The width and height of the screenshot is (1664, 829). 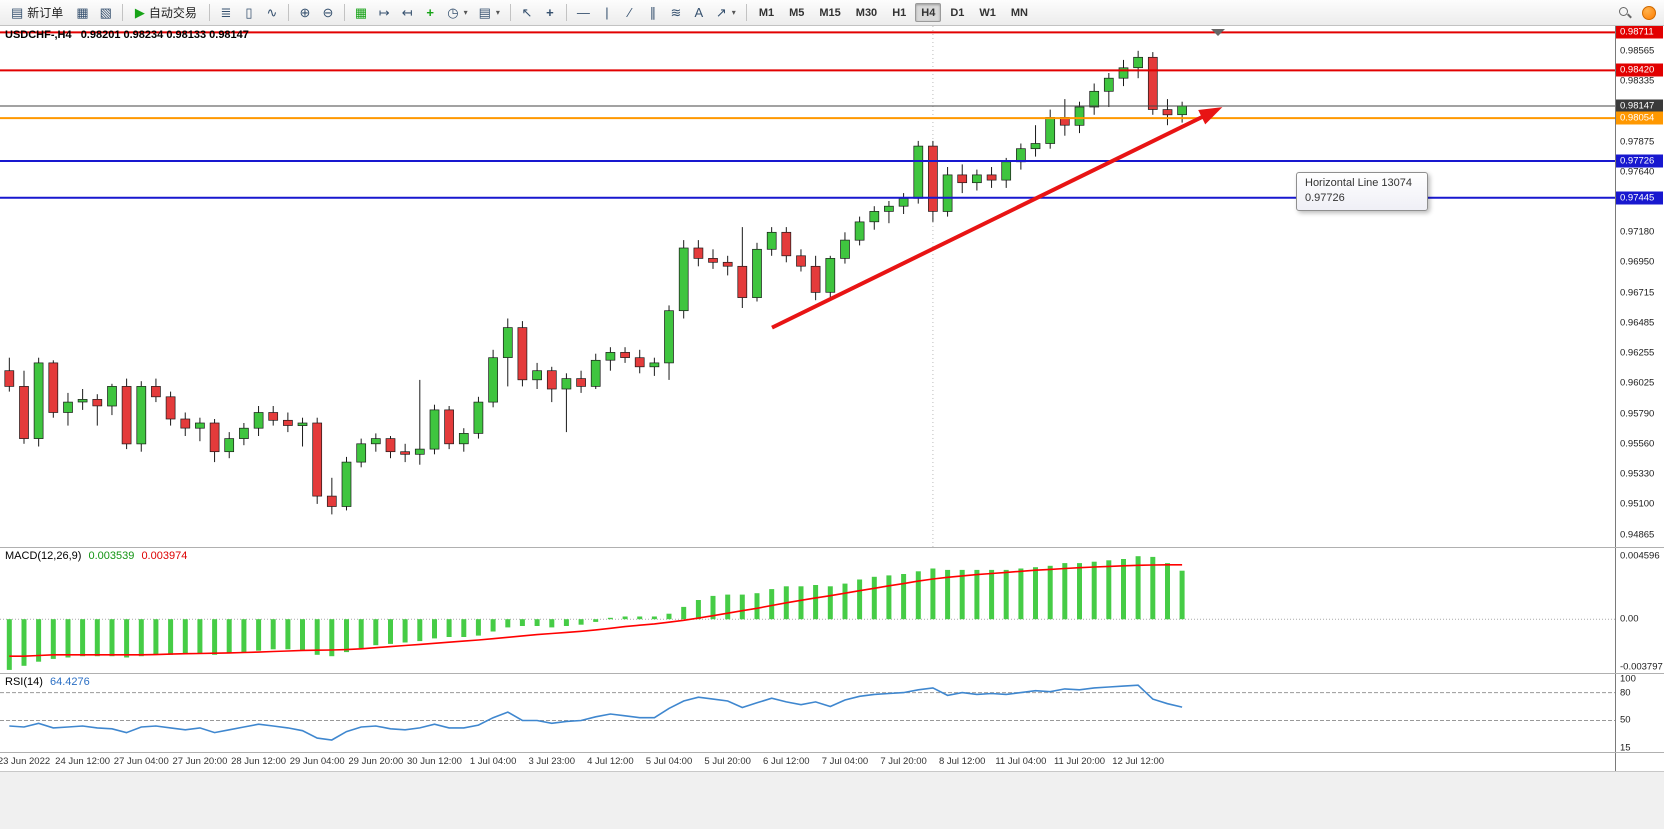 What do you see at coordinates (407, 12) in the screenshot?
I see `chart-shift-button: ↤` at bounding box center [407, 12].